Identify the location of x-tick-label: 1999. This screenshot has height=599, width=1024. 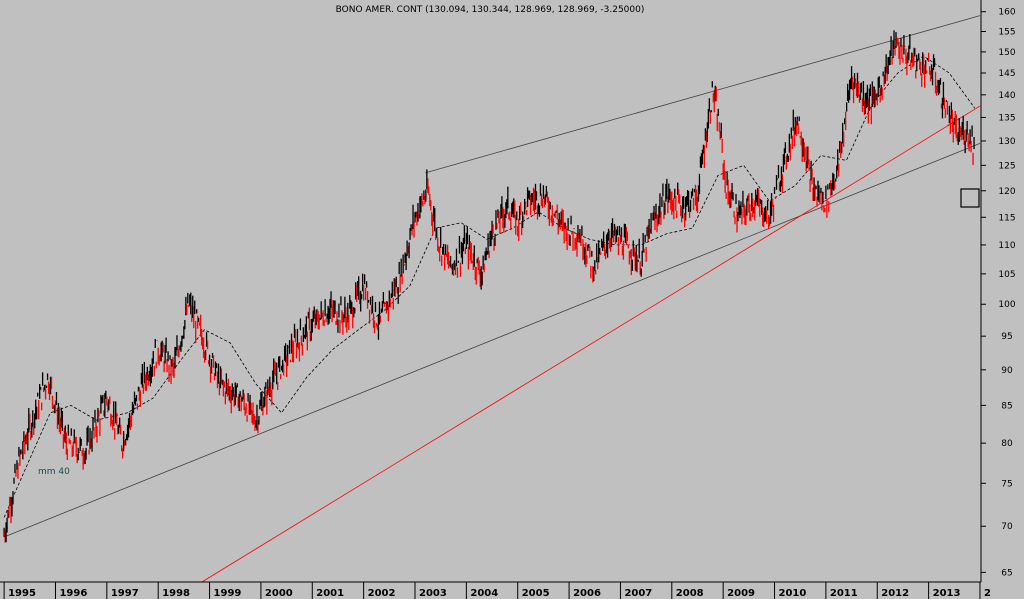
(228, 593).